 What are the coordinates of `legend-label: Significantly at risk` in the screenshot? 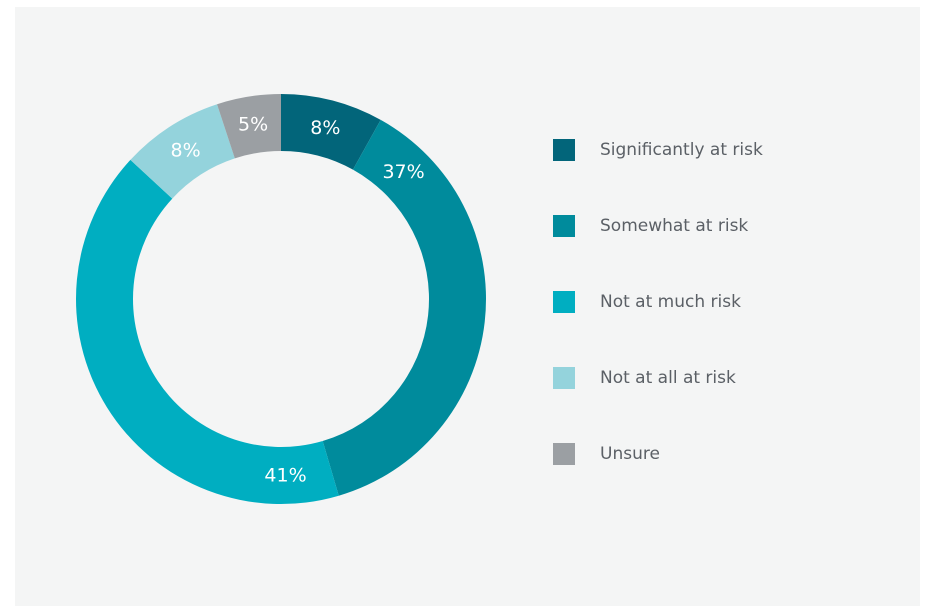 It's located at (681, 150).